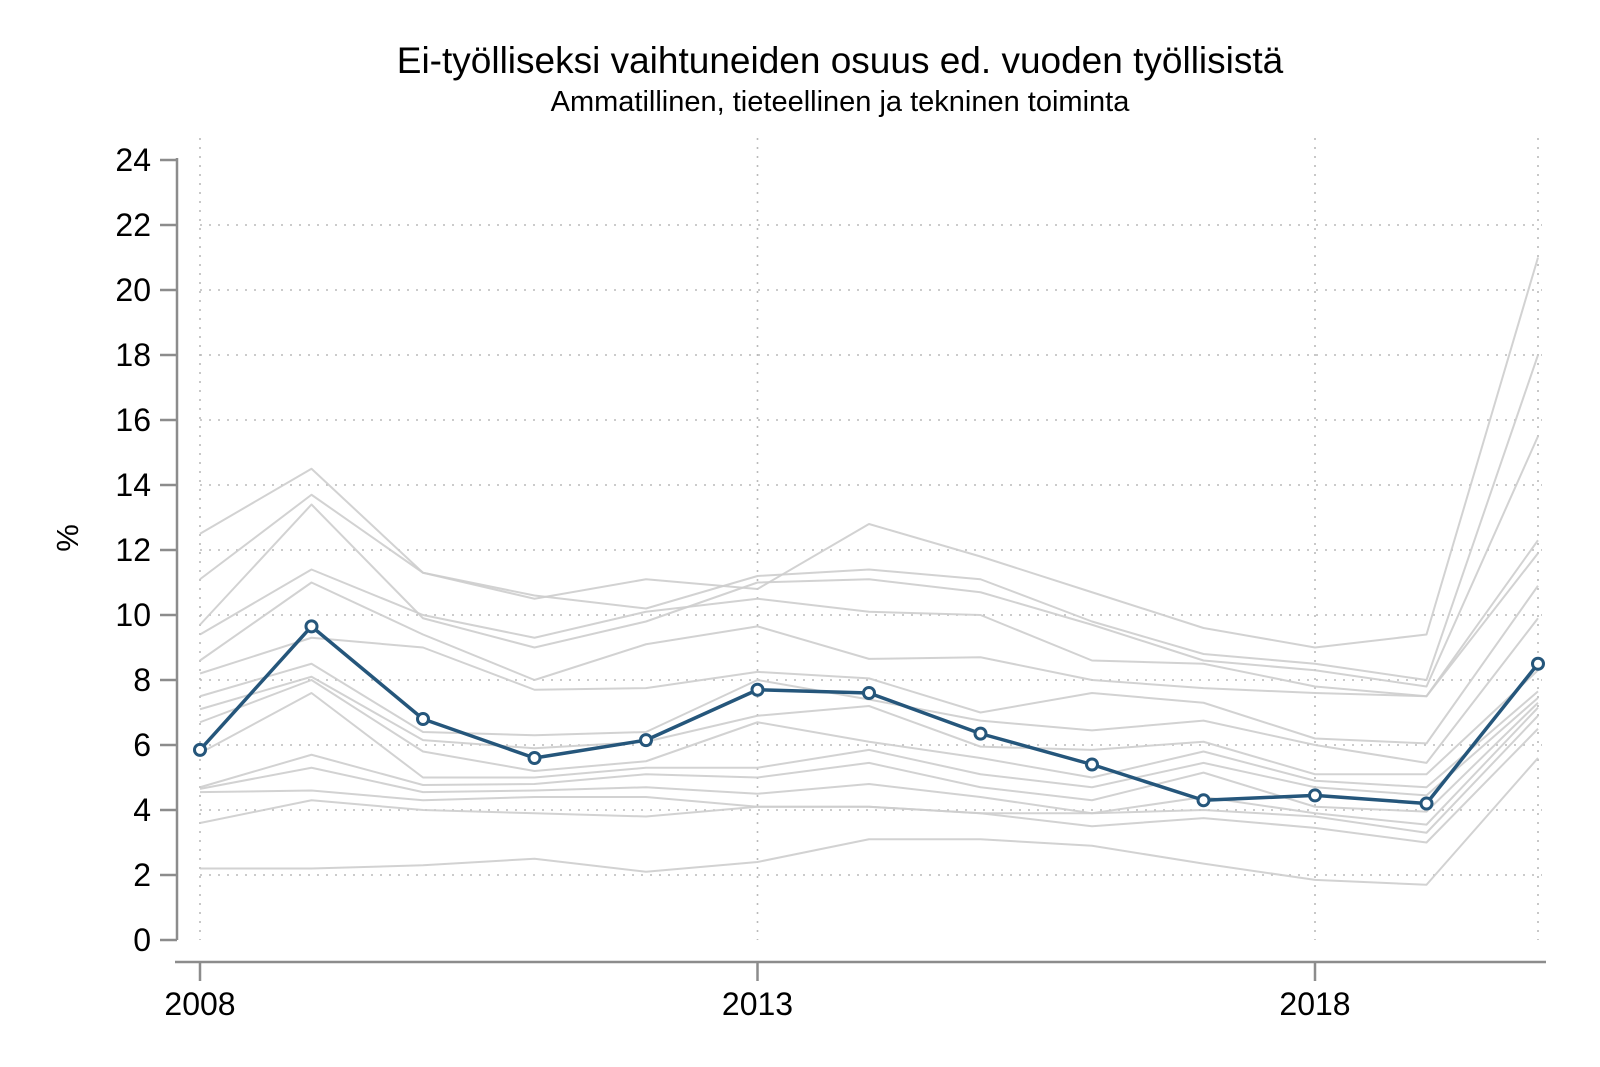 This screenshot has height=1067, width=1600. What do you see at coordinates (133, 550) in the screenshot?
I see `y-tick-label: 12` at bounding box center [133, 550].